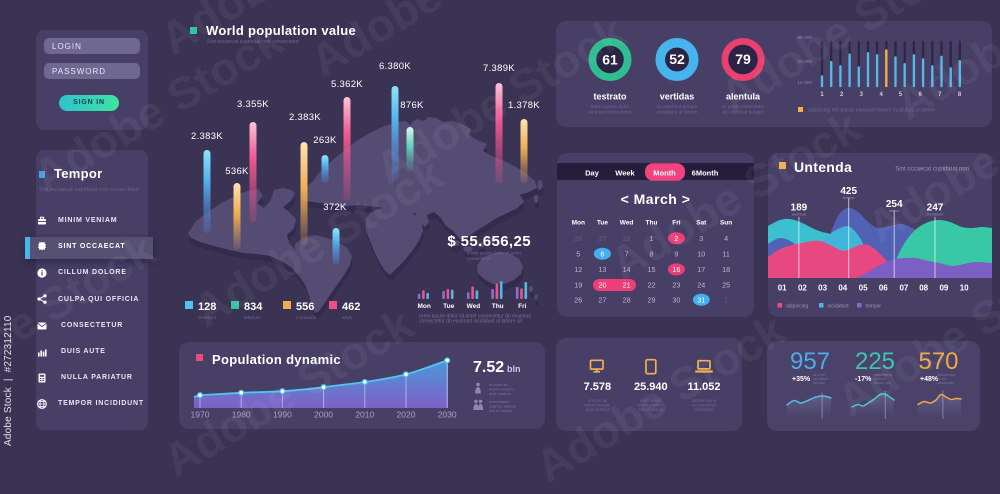 The image size is (1000, 494). I want to click on svg-text: labore, so click(894, 211).